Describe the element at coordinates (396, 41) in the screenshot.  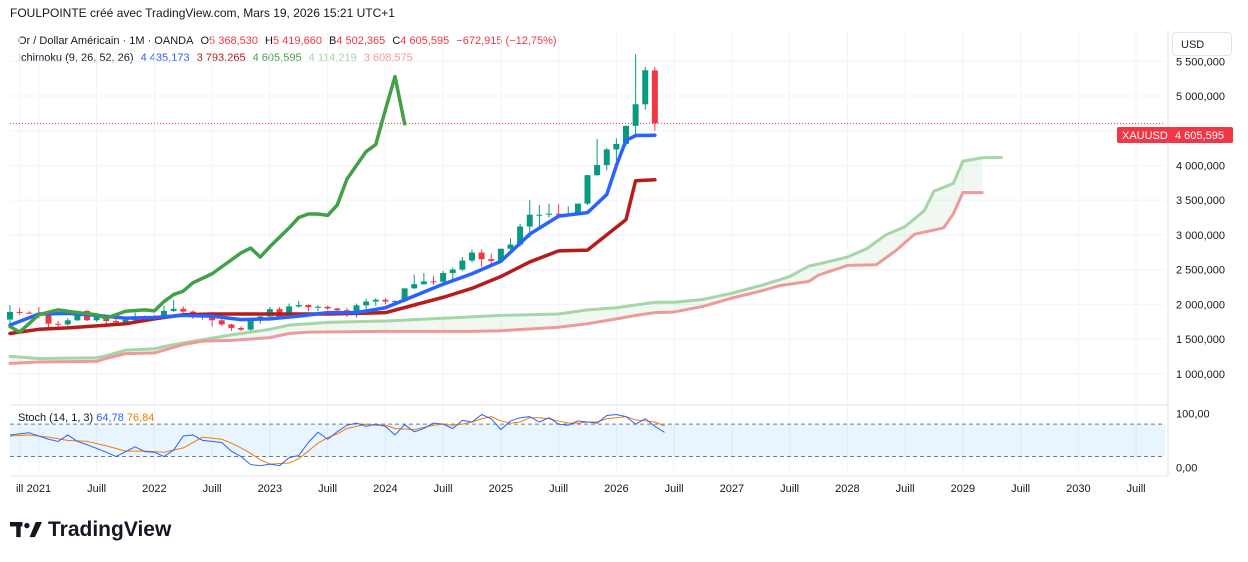
I see `close-label: C` at that location.